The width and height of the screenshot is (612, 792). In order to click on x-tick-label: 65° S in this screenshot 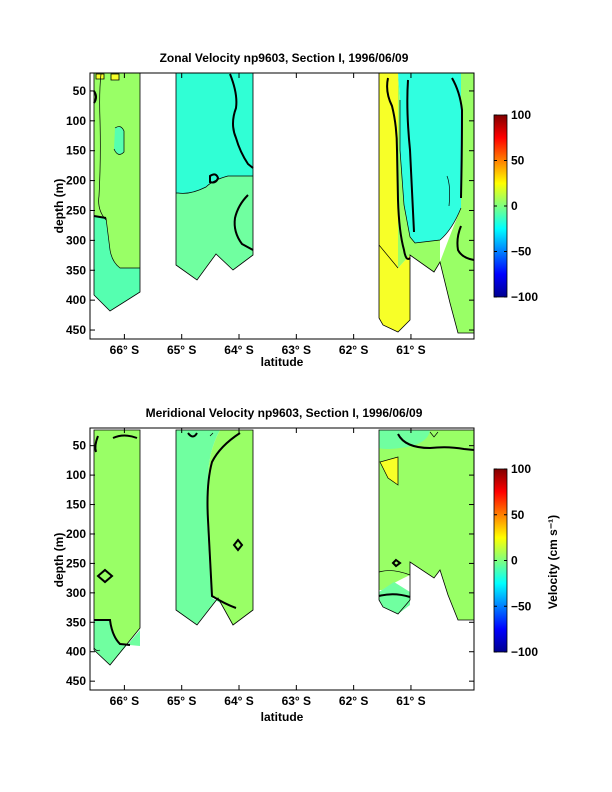, I will do `click(181, 701)`.